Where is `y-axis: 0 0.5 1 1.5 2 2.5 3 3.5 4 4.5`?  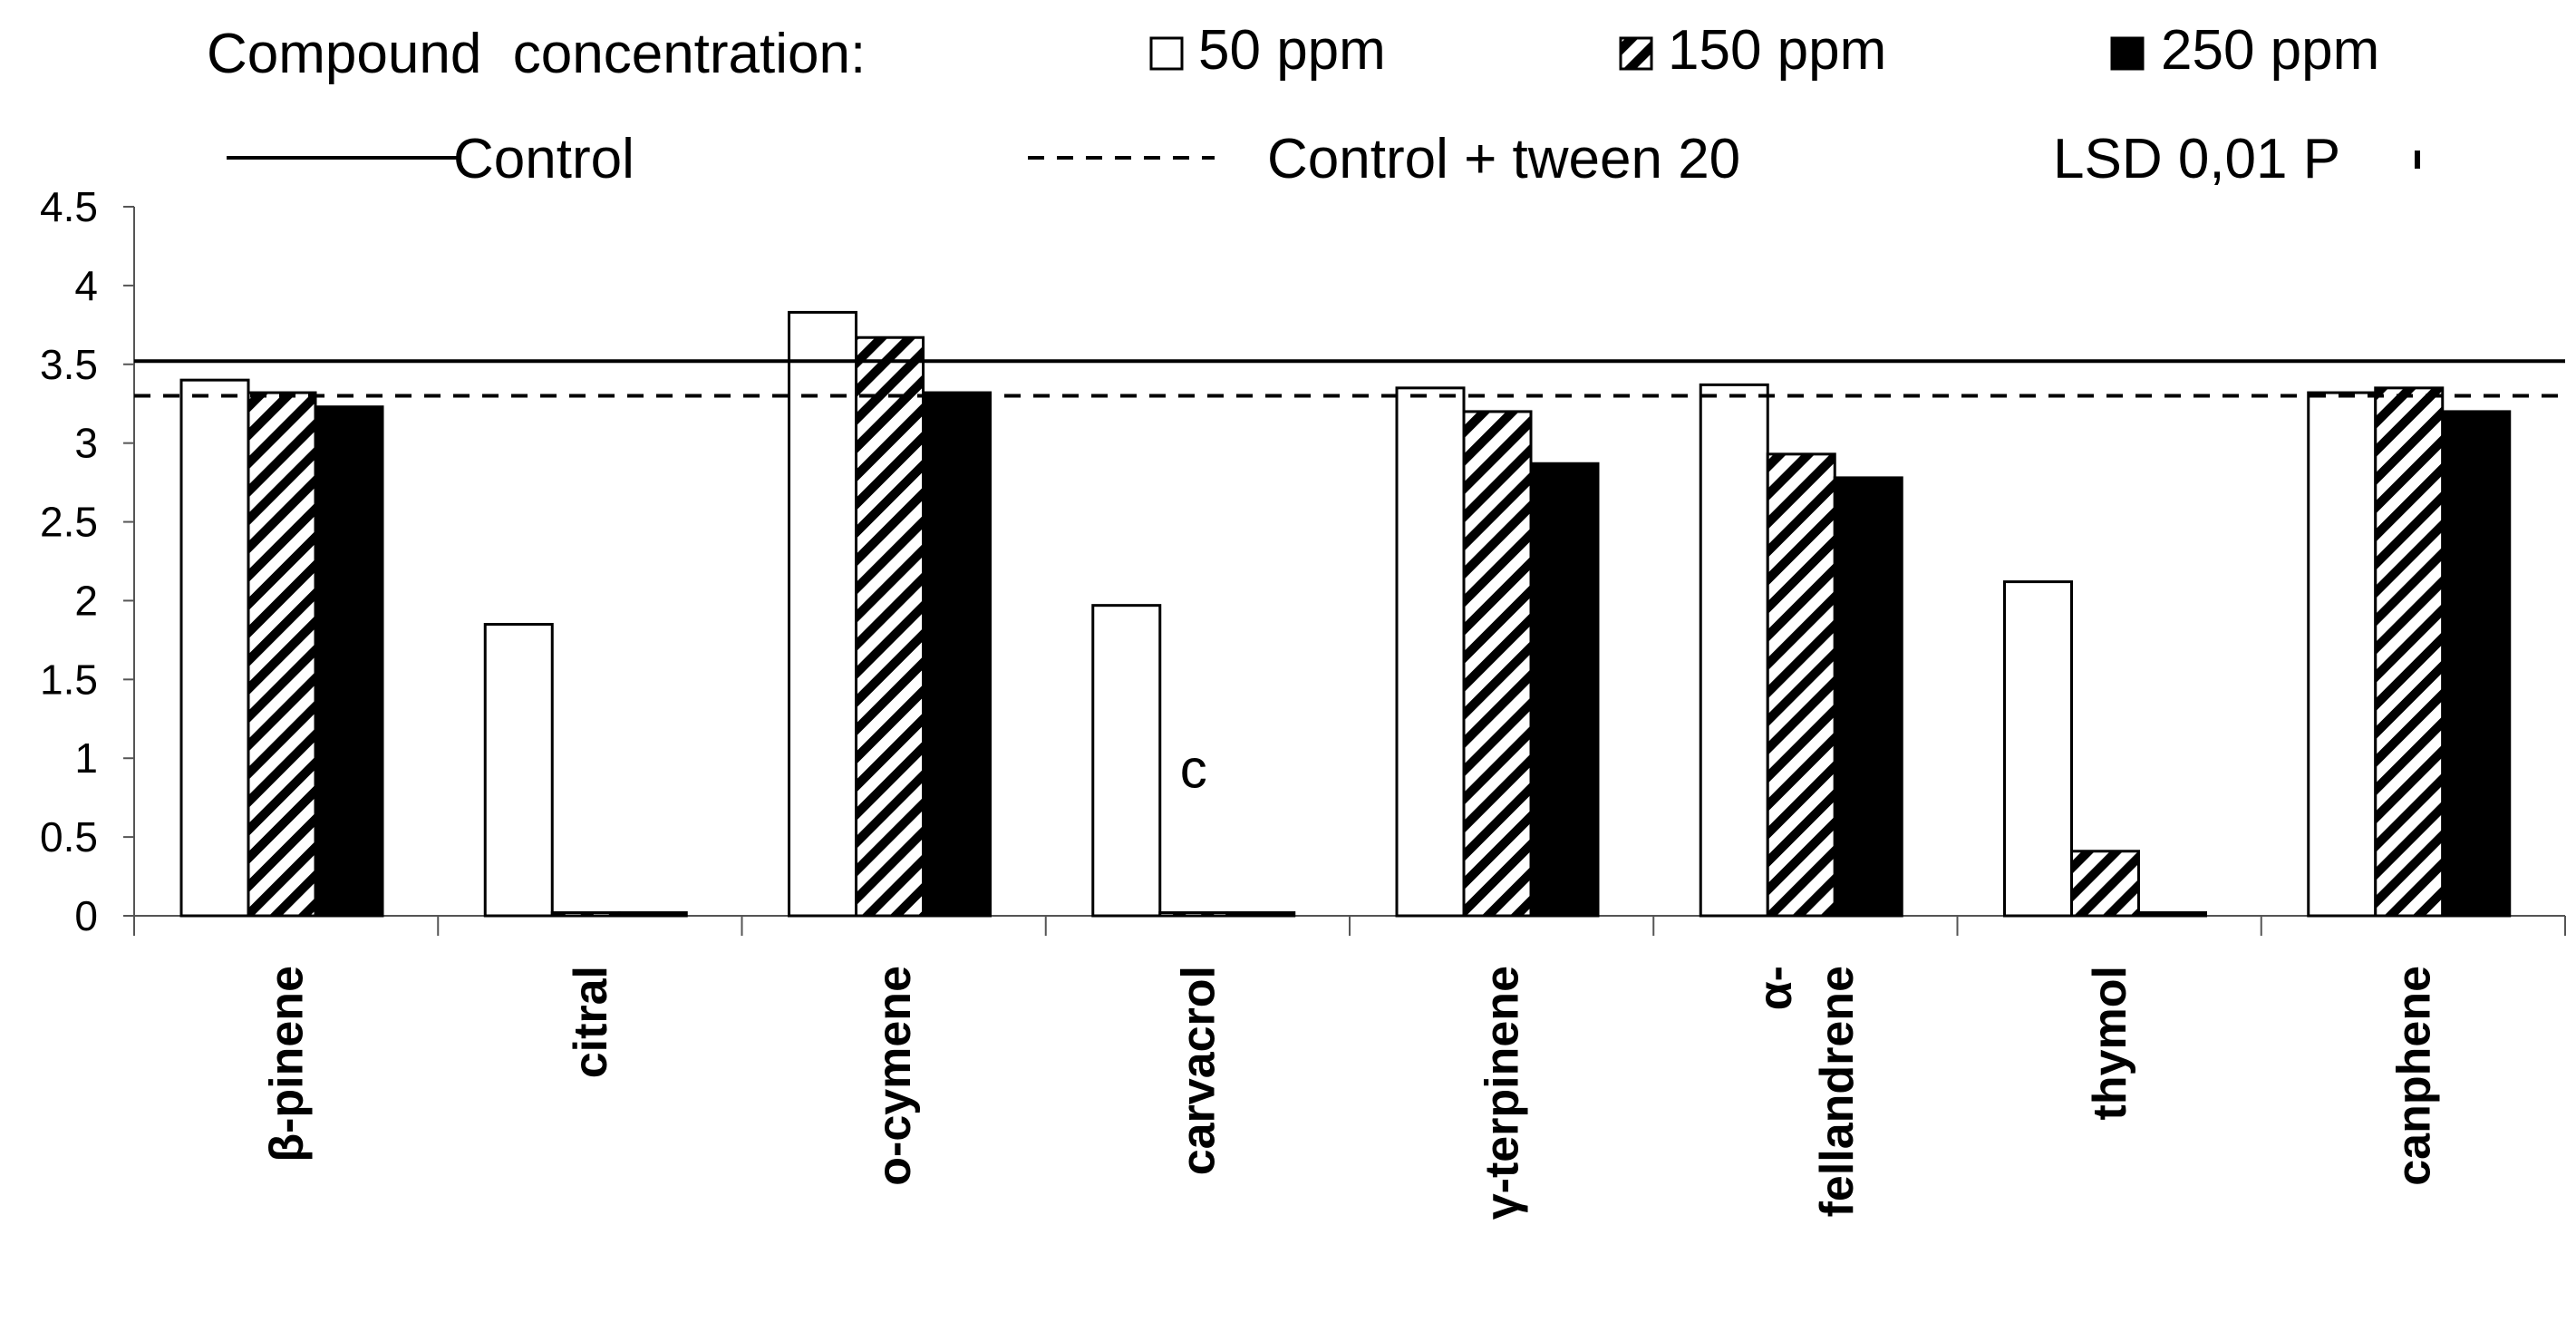 y-axis: 0 0.5 1 1.5 2 2.5 3 3.5 4 4.5 is located at coordinates (87, 561).